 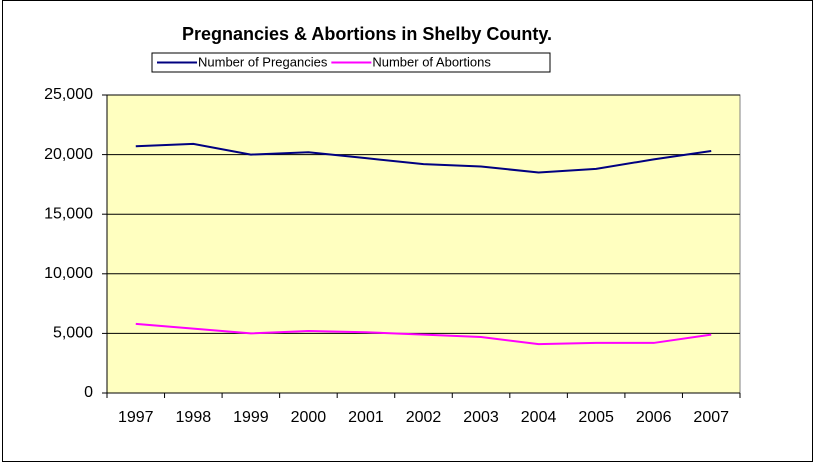 I want to click on x-tick-label: 1998, so click(x=194, y=417).